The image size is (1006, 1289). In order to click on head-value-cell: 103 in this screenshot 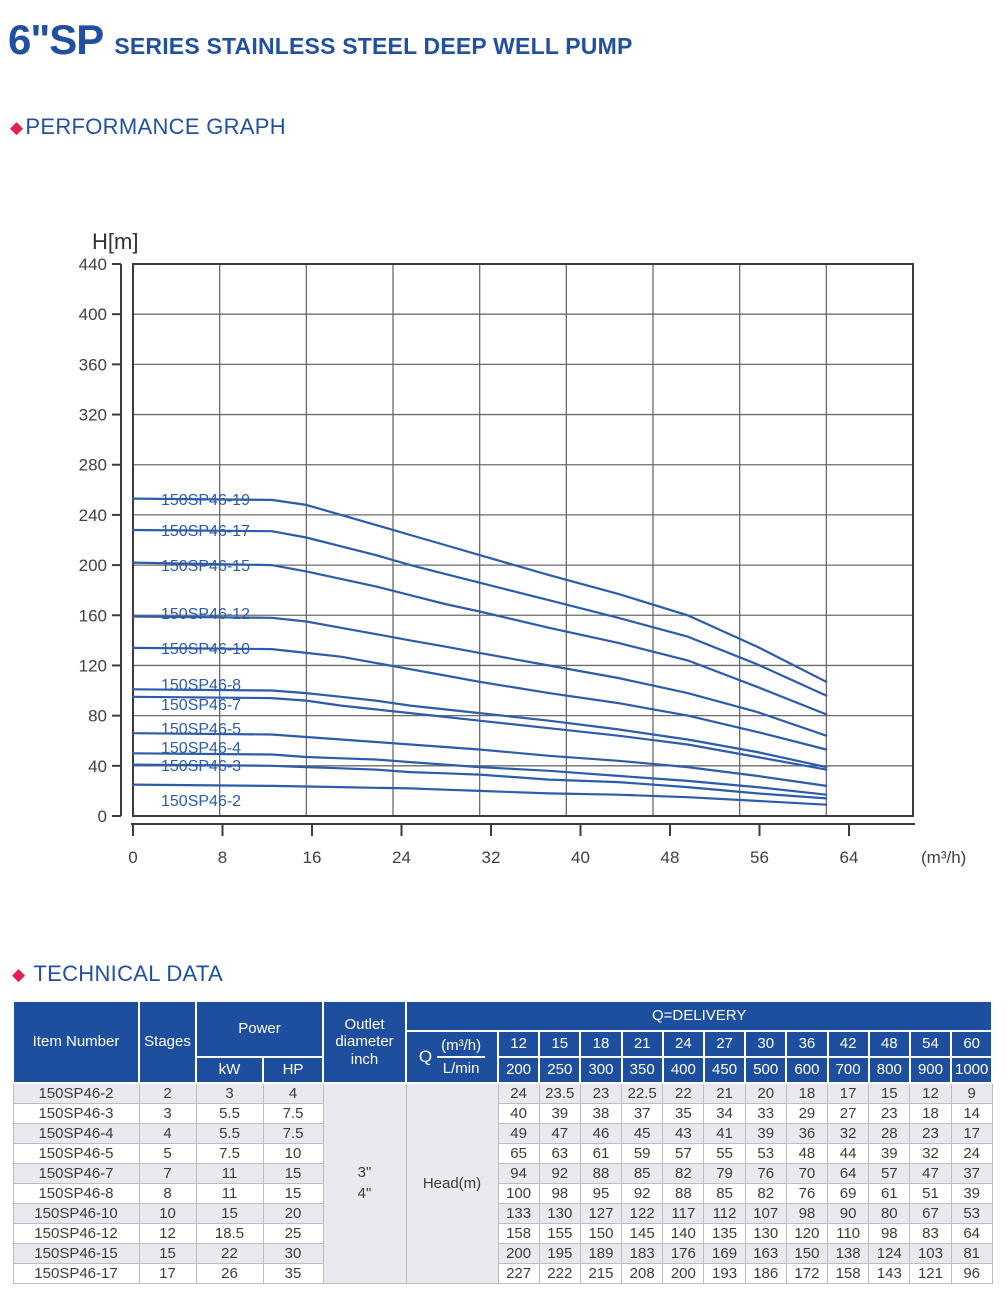, I will do `click(930, 1253)`.